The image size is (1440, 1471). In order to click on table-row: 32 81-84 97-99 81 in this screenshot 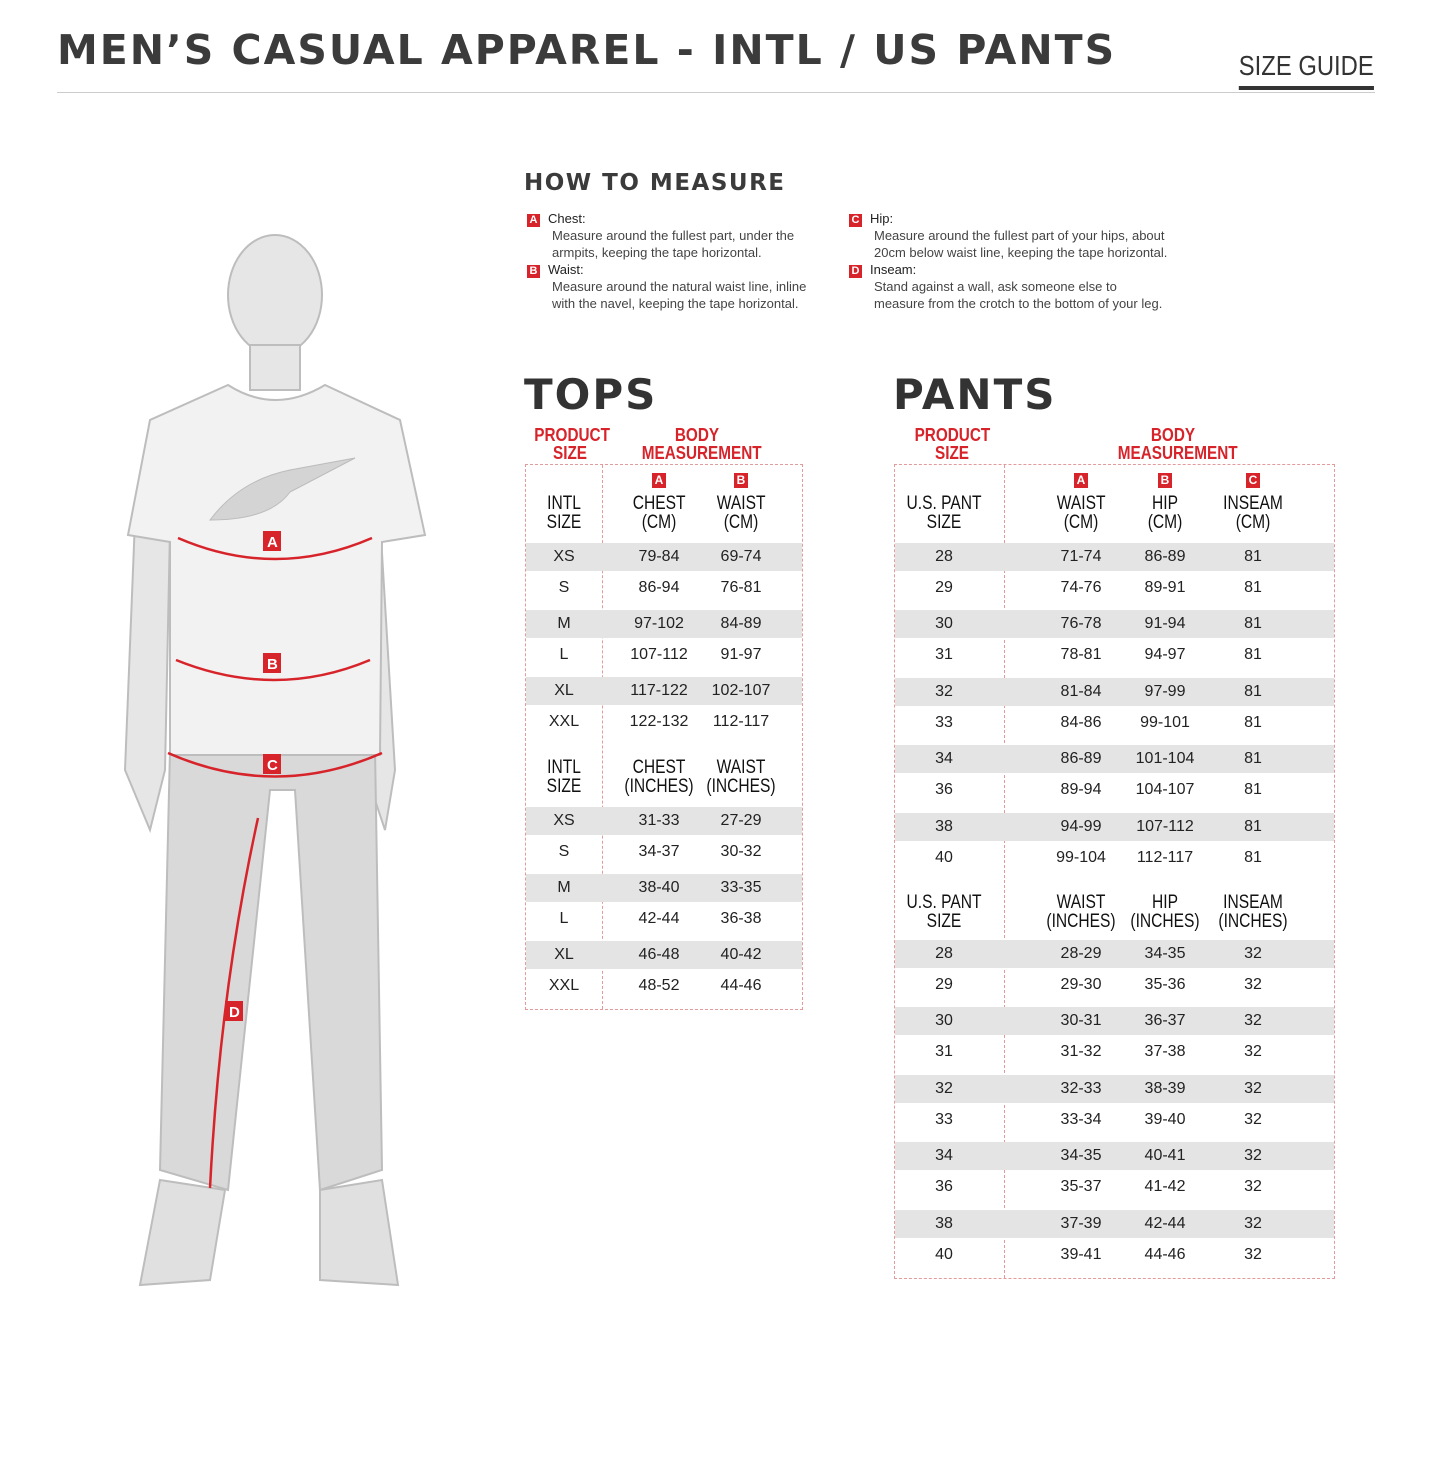, I will do `click(1114, 691)`.